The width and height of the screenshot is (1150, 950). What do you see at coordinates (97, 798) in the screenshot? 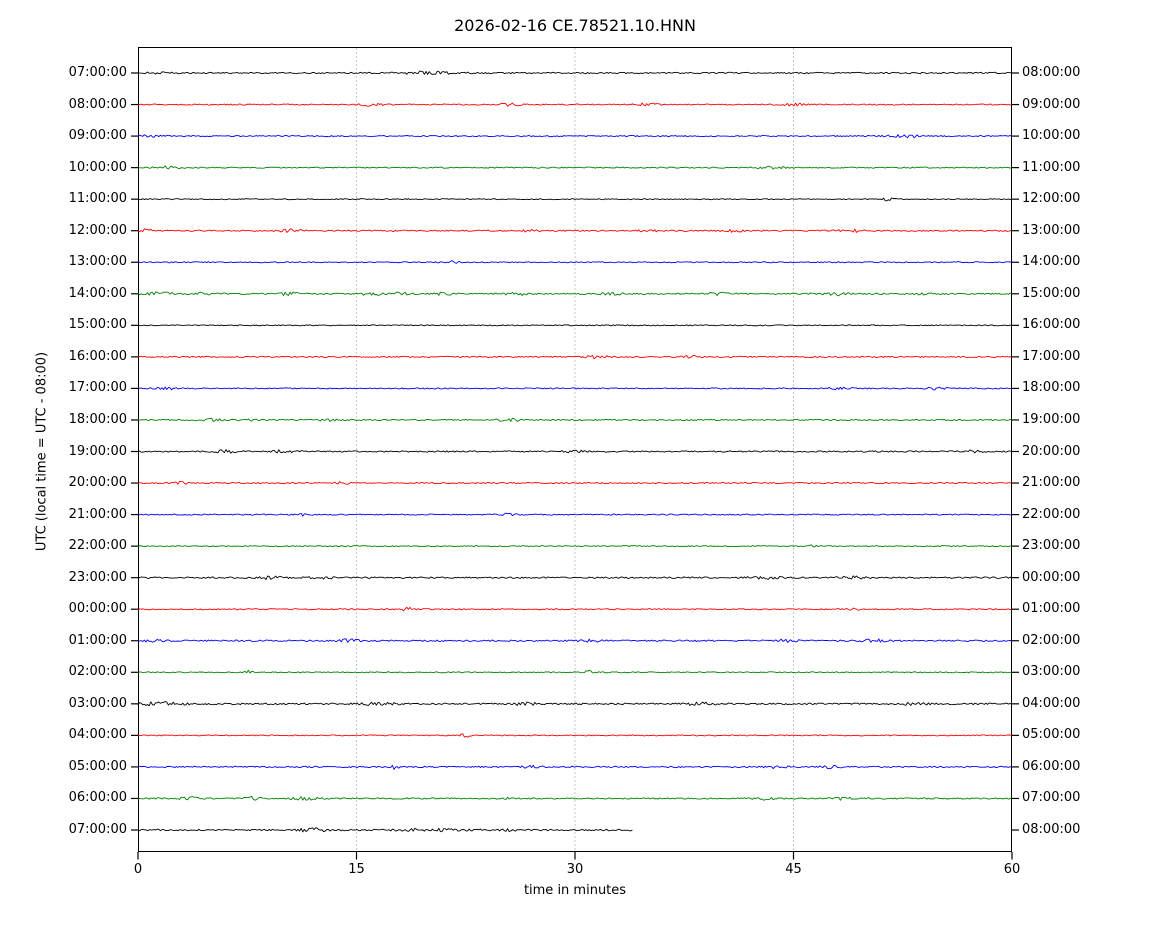
I see `y-tick-label-utc: 06:00:00` at bounding box center [97, 798].